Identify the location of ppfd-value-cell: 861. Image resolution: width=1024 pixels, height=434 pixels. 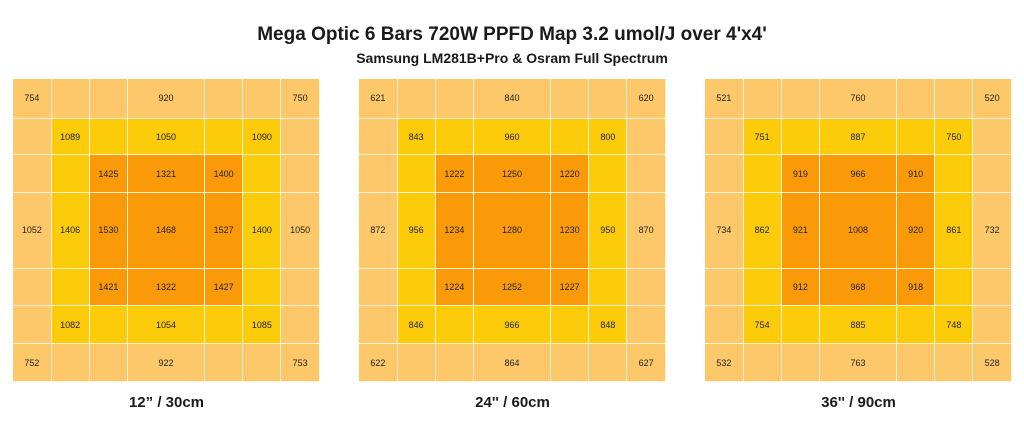
(954, 231).